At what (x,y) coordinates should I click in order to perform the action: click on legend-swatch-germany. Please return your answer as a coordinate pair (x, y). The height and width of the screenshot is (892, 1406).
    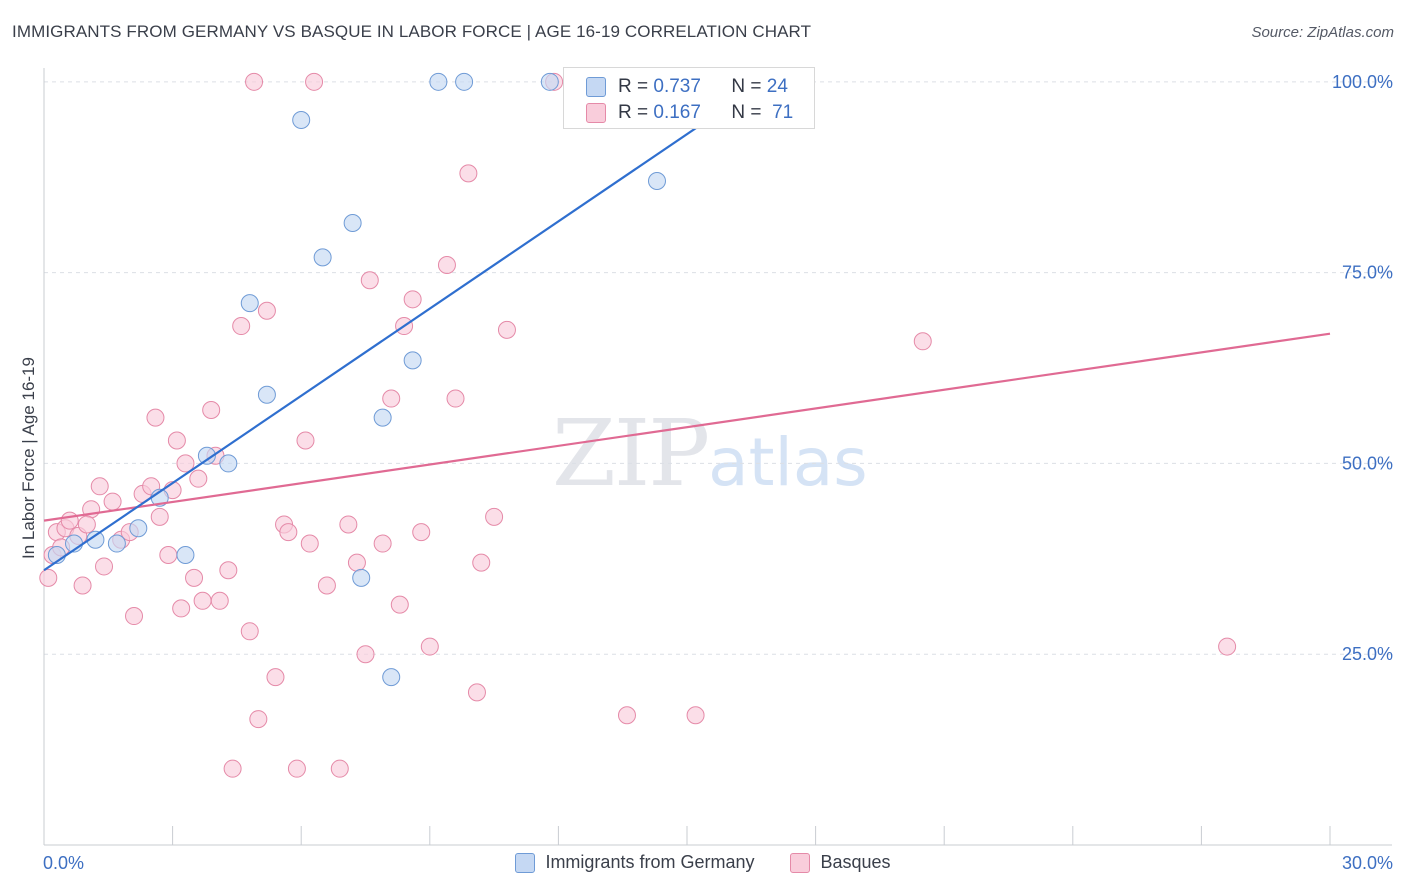
    Looking at the image, I should click on (525, 862).